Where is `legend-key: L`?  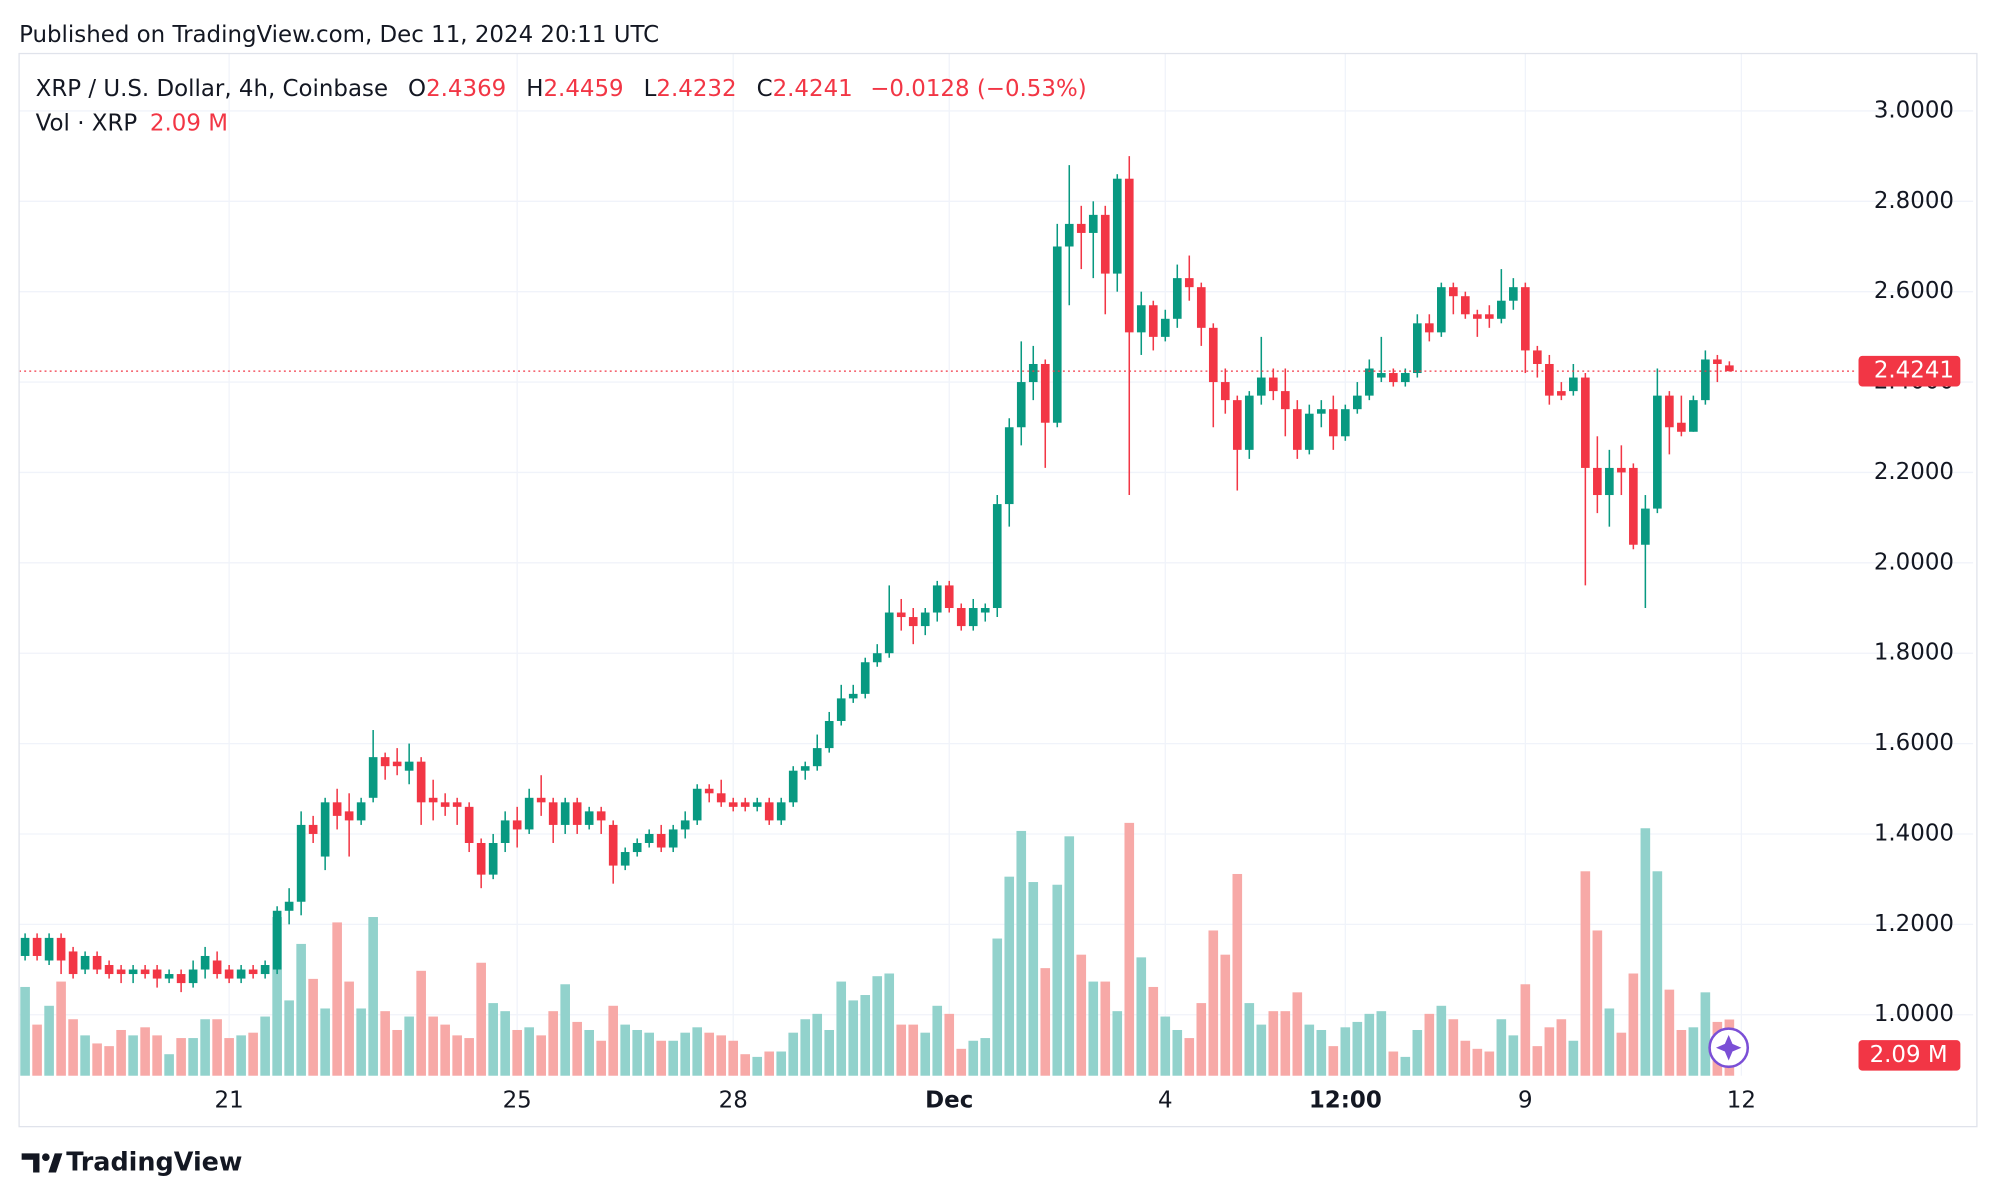 legend-key: L is located at coordinates (650, 89).